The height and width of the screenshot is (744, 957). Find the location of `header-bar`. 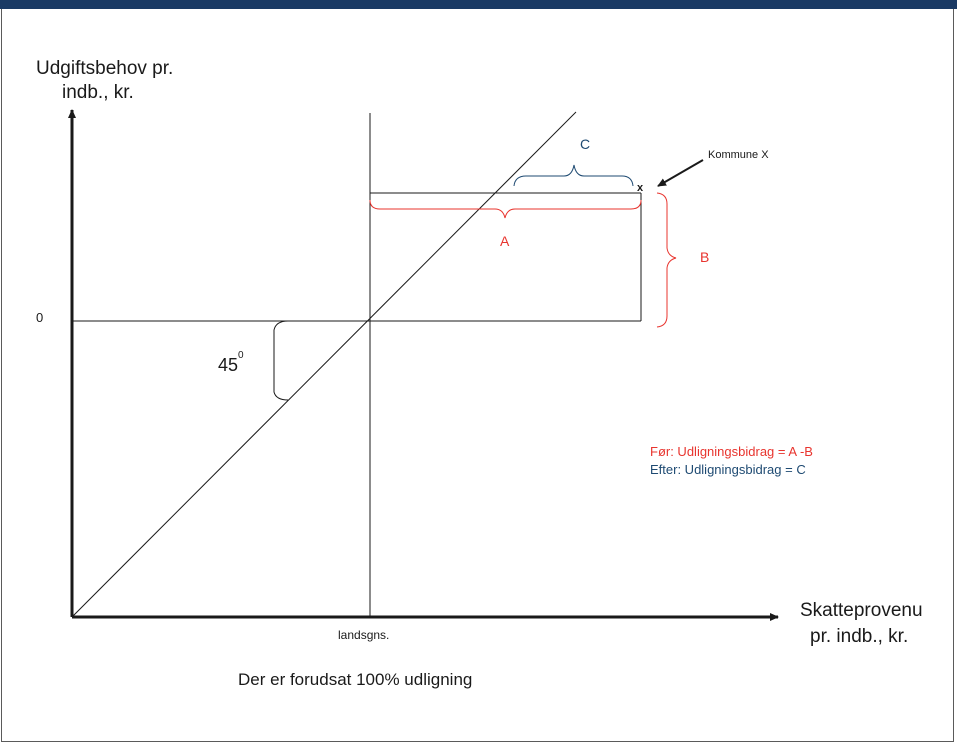

header-bar is located at coordinates (478, 4).